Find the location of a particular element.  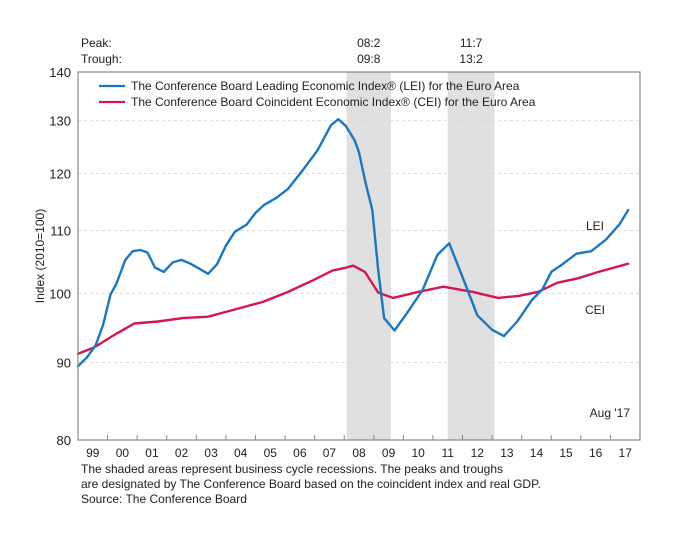

y-tick-label: 140 is located at coordinates (60, 72).